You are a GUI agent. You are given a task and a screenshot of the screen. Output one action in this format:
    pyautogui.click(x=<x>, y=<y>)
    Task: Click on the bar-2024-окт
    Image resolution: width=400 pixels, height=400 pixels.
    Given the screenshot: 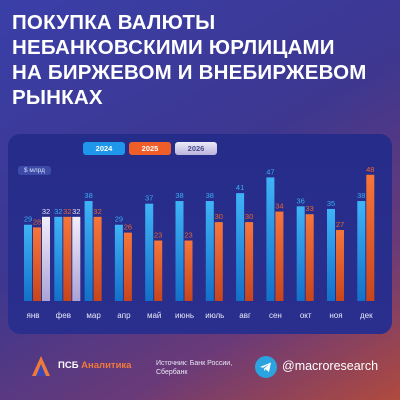 What is the action you would take?
    pyautogui.click(x=300, y=253)
    